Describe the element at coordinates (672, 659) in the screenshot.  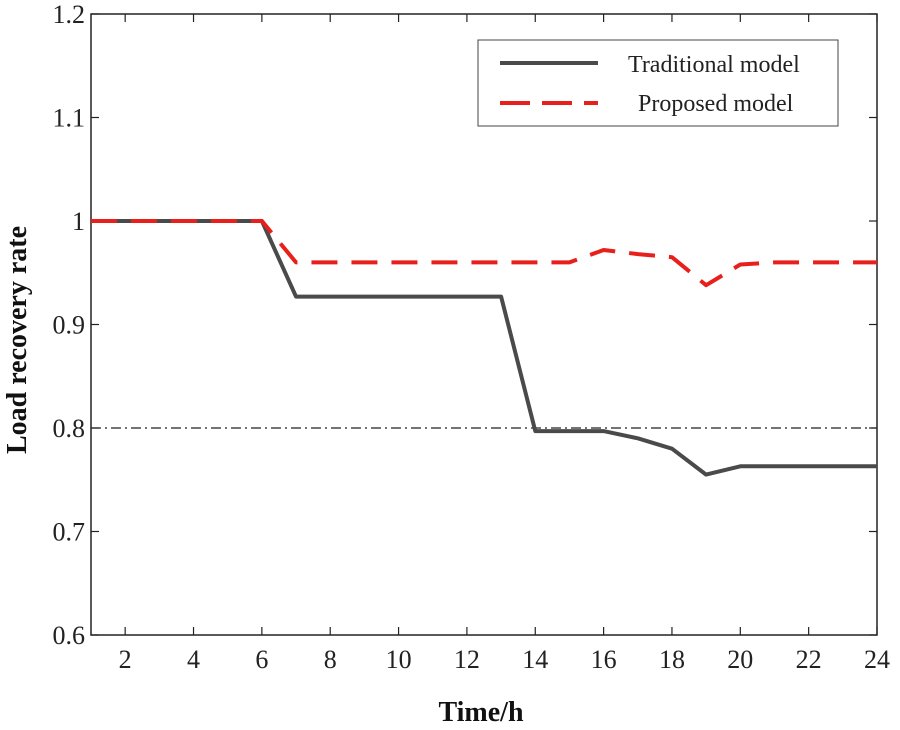
I see `x-tick-label: 18` at that location.